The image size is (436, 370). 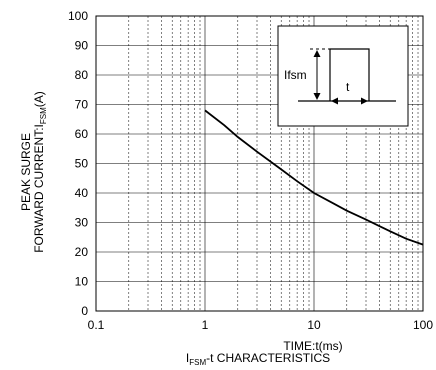 I want to click on chart-caption: IFSM-t CHARACTERISTICS, so click(x=258, y=359).